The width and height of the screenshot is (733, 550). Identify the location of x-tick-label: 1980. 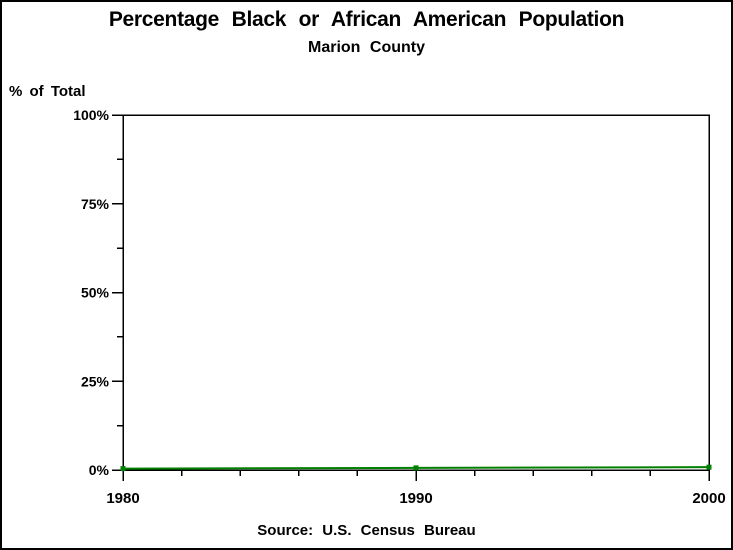
(122, 498).